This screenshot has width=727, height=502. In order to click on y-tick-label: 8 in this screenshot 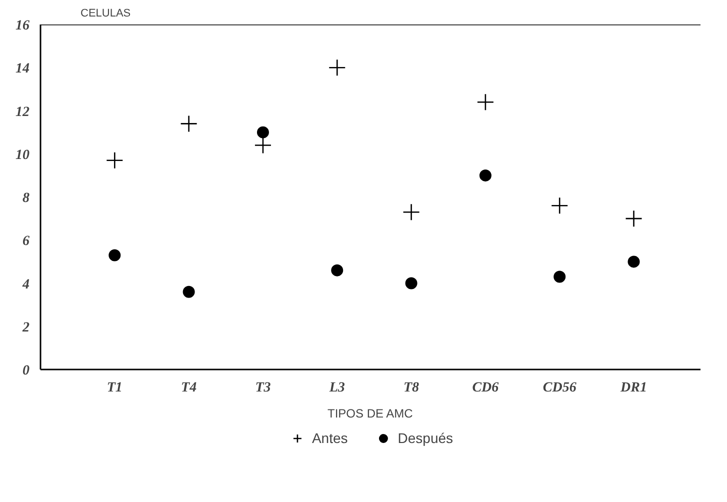, I will do `click(26, 198)`.